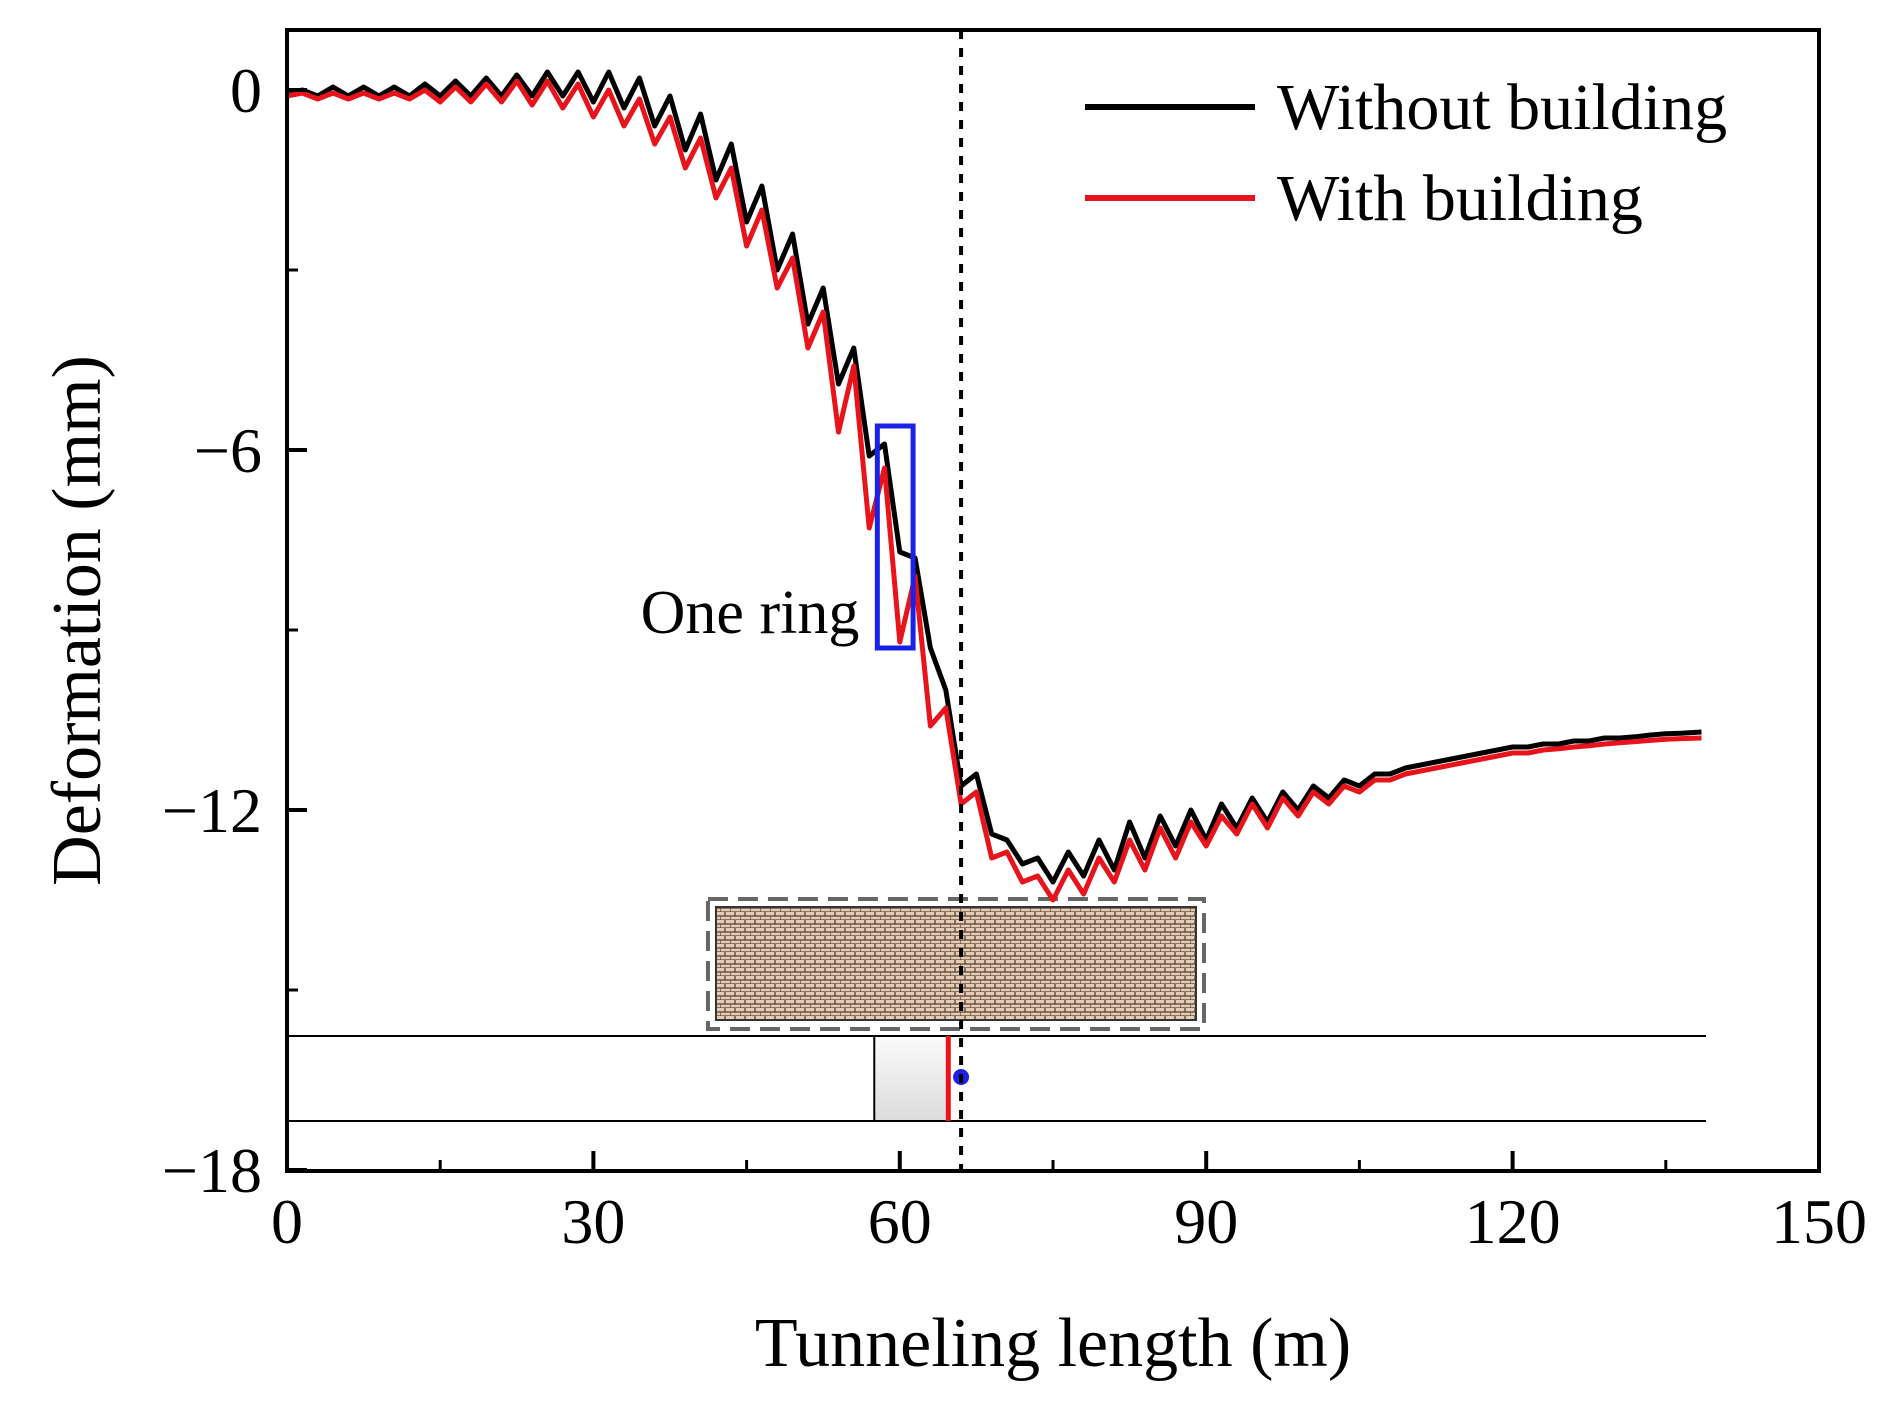  I want to click on y-tick-labels: 0 −6 −12 −18, so click(212, 630).